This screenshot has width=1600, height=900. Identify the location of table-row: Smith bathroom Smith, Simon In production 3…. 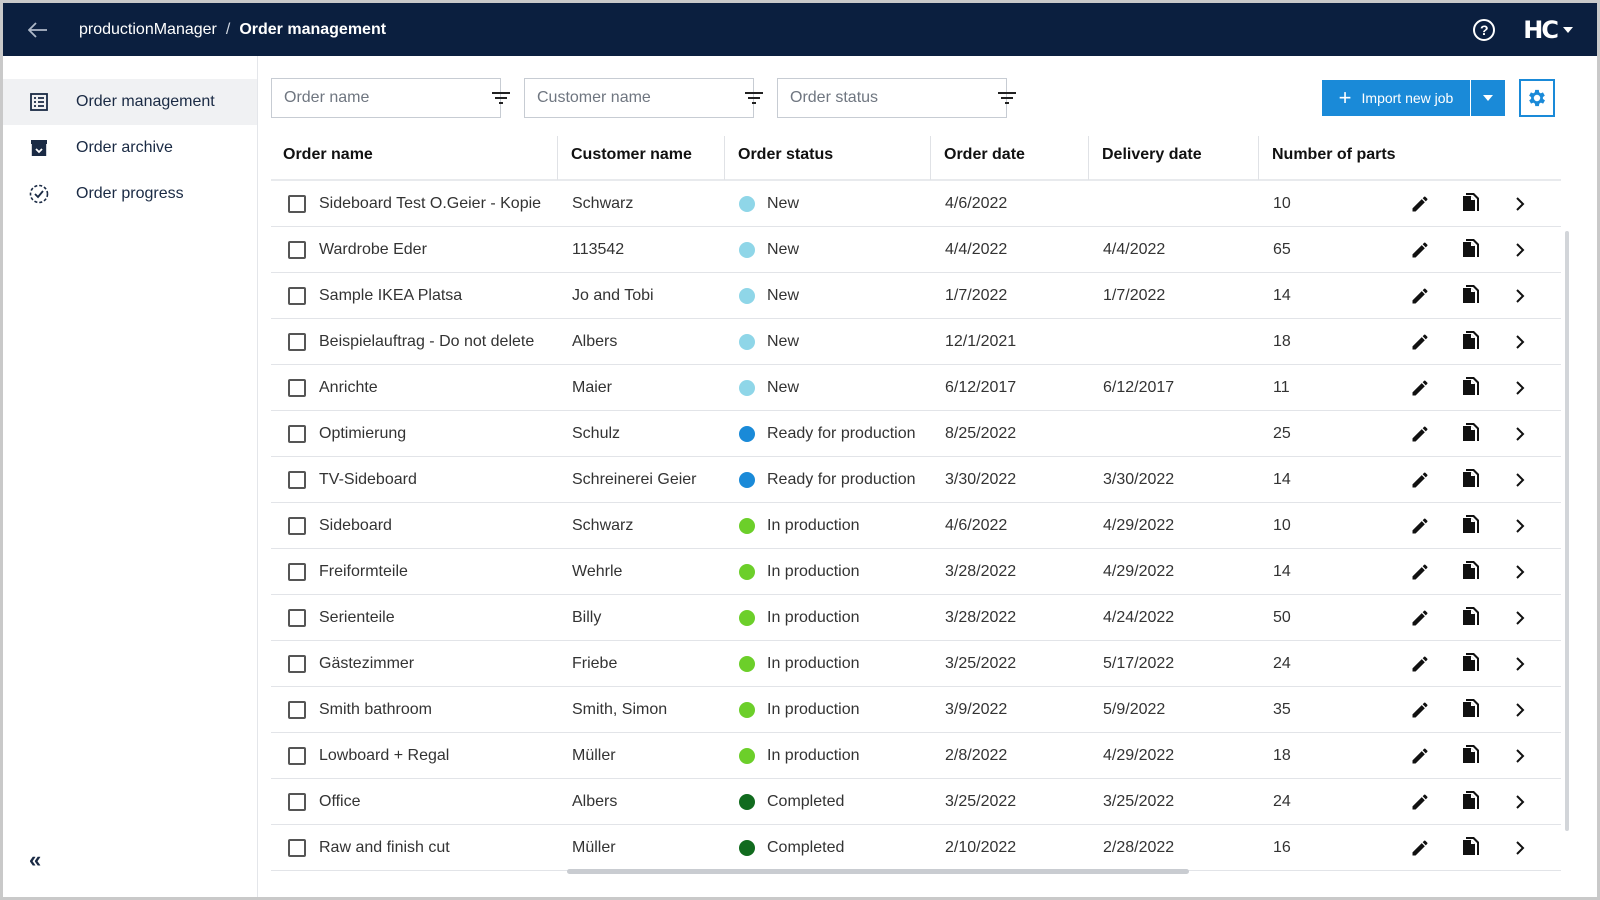
(916, 710).